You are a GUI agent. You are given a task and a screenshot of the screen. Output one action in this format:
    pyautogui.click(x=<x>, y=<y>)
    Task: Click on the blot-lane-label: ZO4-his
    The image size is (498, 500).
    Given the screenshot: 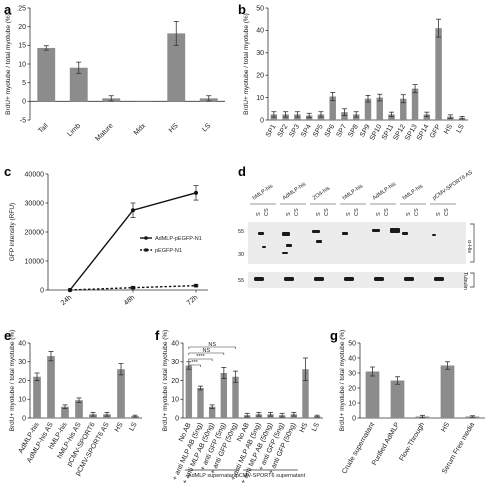 What is the action you would take?
    pyautogui.click(x=322, y=193)
    